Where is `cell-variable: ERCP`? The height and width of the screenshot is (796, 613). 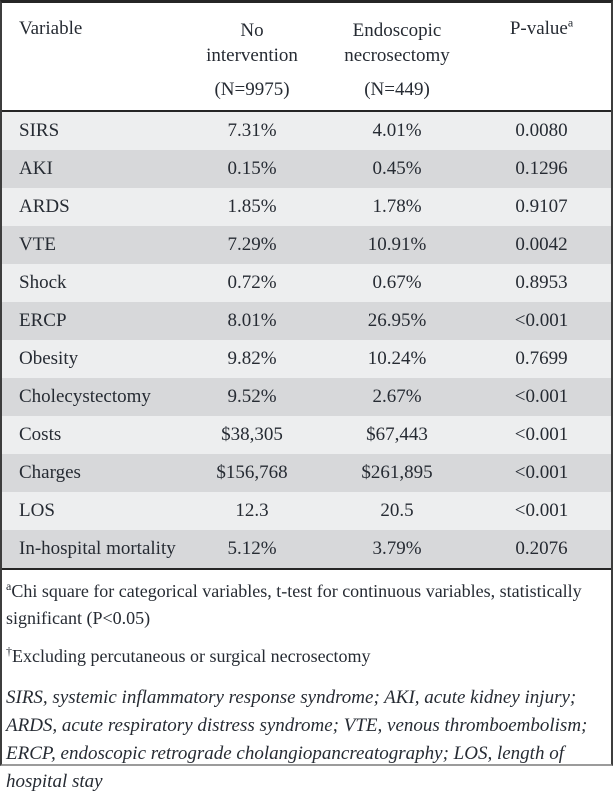
cell-variable: ERCP is located at coordinates (43, 320).